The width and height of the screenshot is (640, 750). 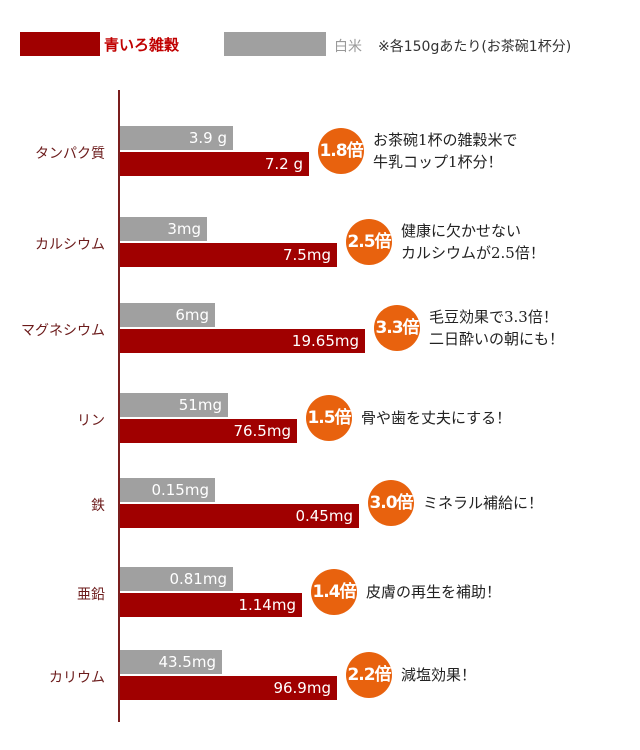 I want to click on bar-white-rice: 0.81mg, so click(x=176, y=579).